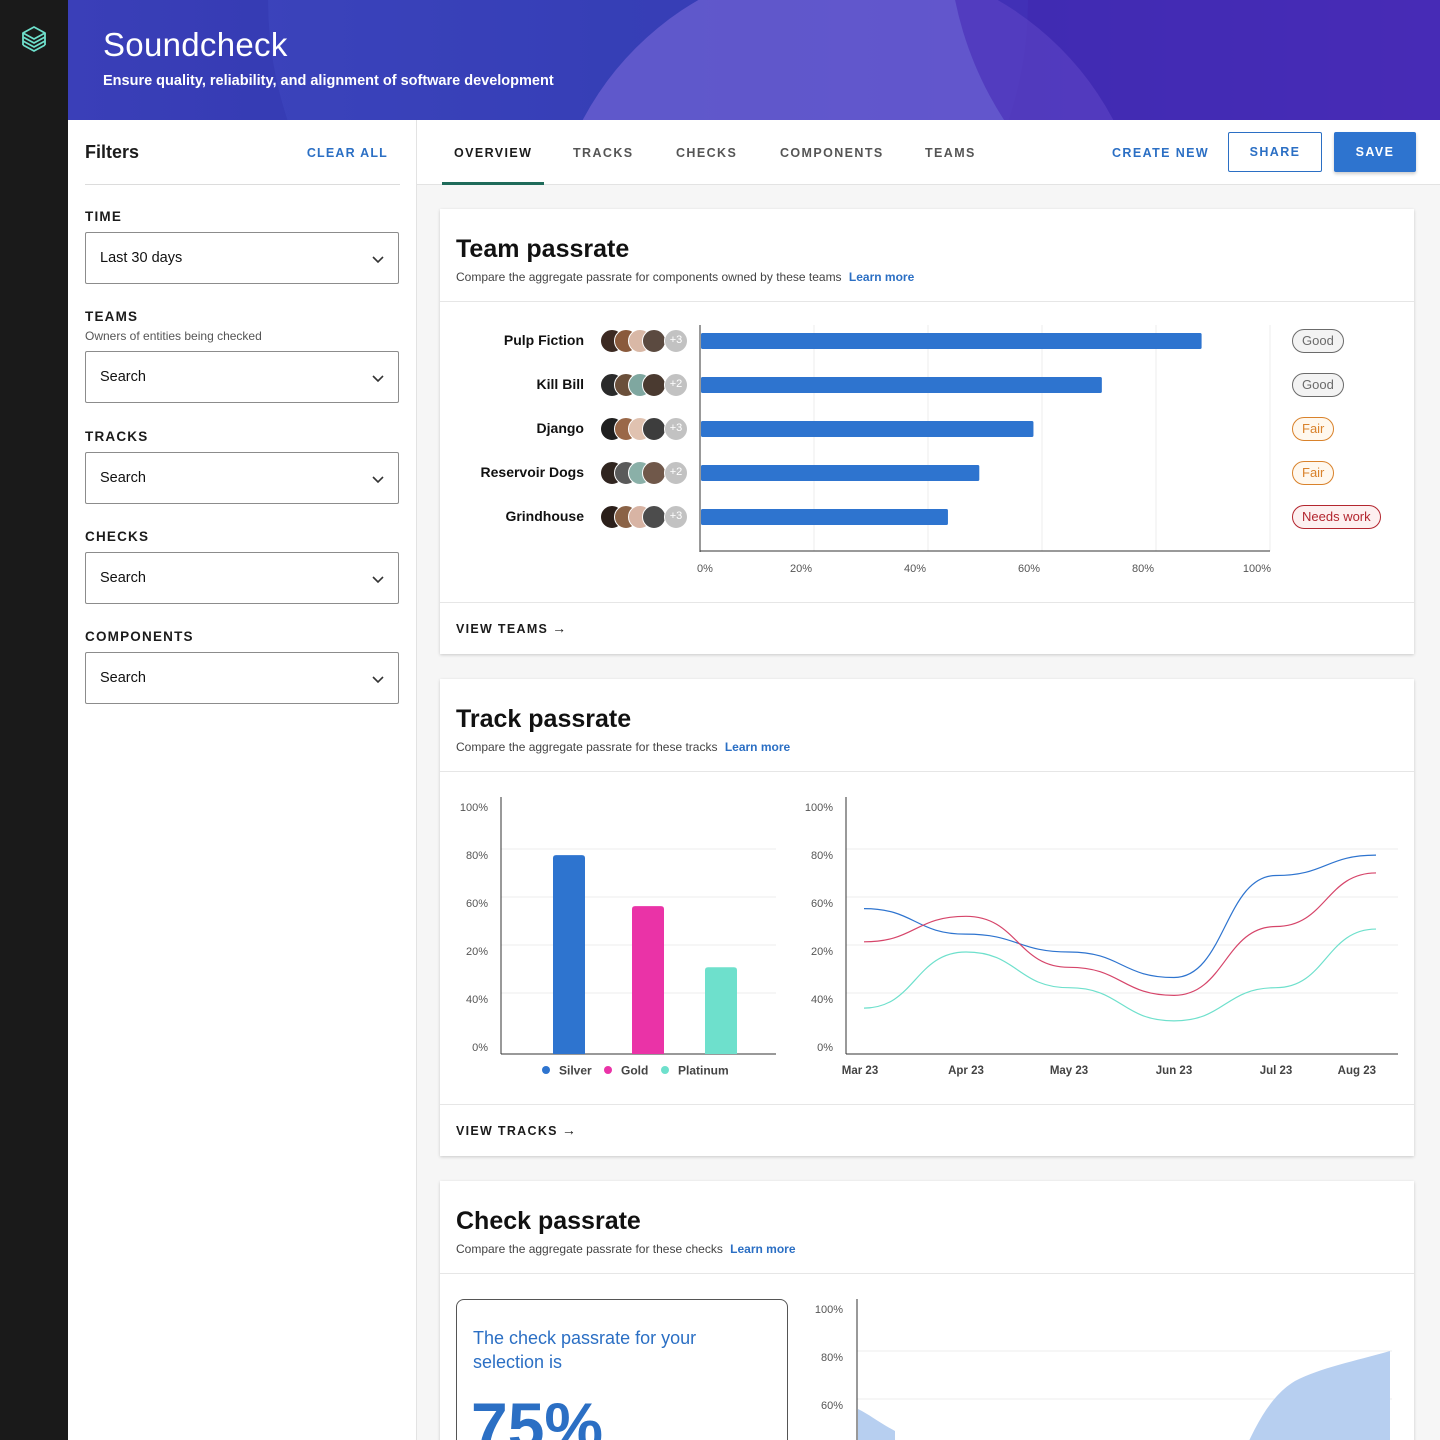  I want to click on team-avatars: +3, so click(645, 517).